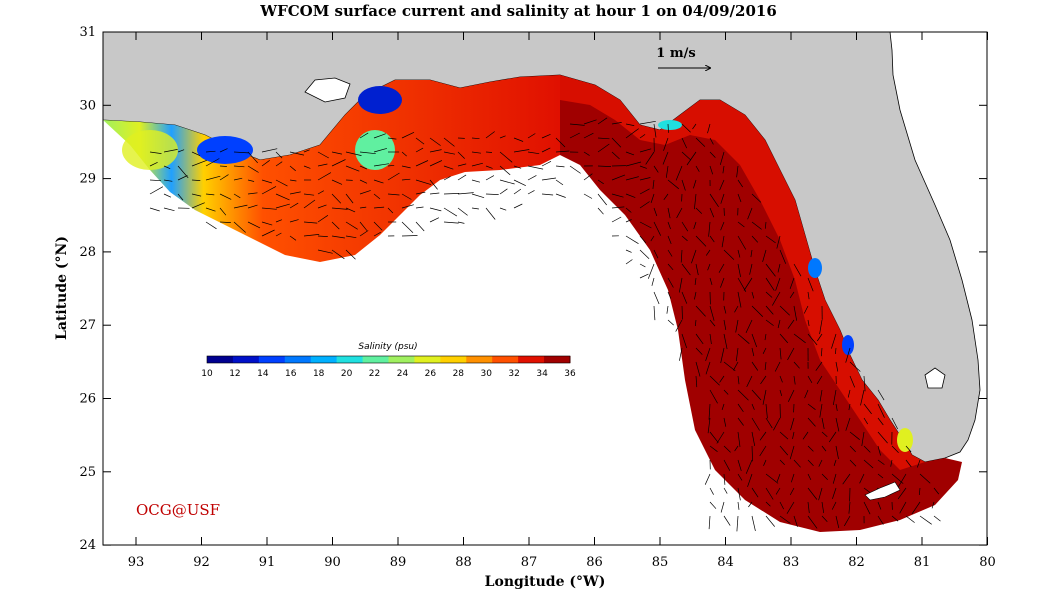 The image size is (1037, 605). I want to click on y-tick-label: 24, so click(87, 545).